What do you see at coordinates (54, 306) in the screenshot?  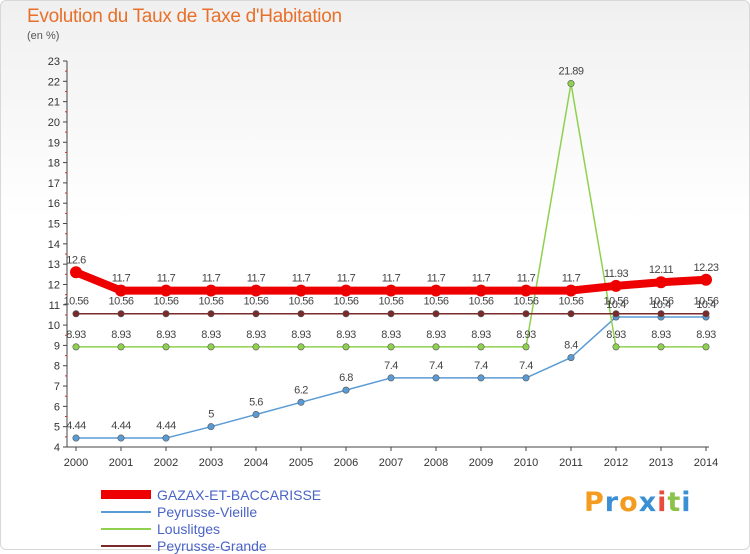 I see `y-tick-label: 11` at bounding box center [54, 306].